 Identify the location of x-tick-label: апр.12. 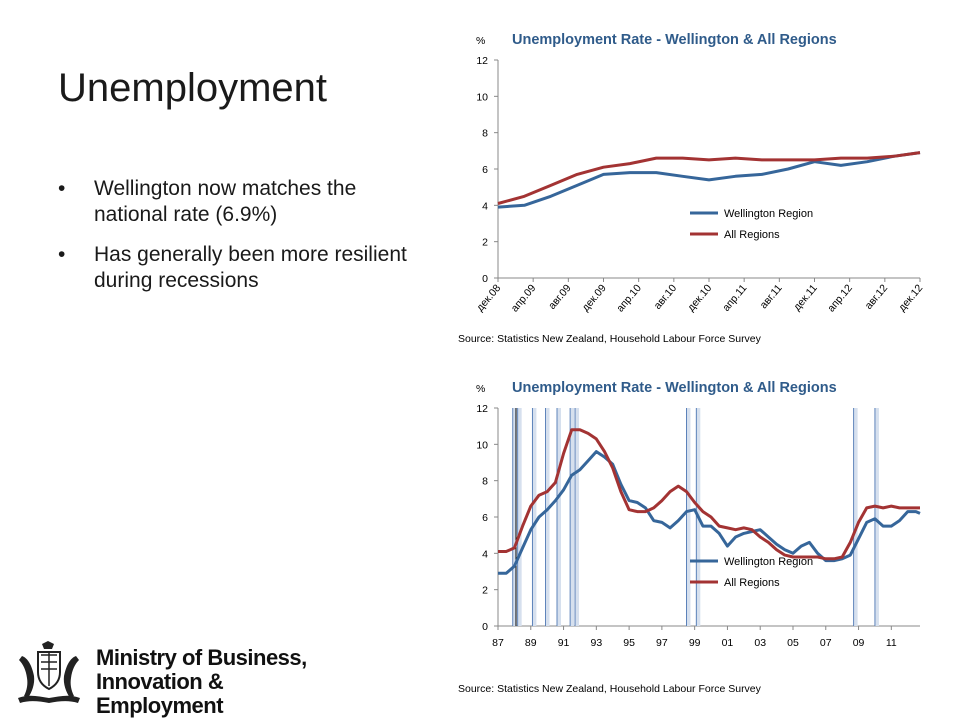
(840, 298).